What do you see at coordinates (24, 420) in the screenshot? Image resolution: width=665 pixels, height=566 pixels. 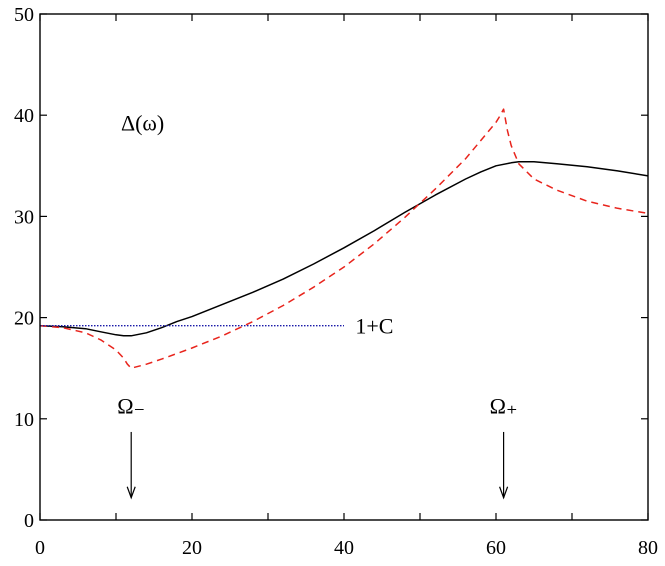 I see `y-tick-label: 10` at bounding box center [24, 420].